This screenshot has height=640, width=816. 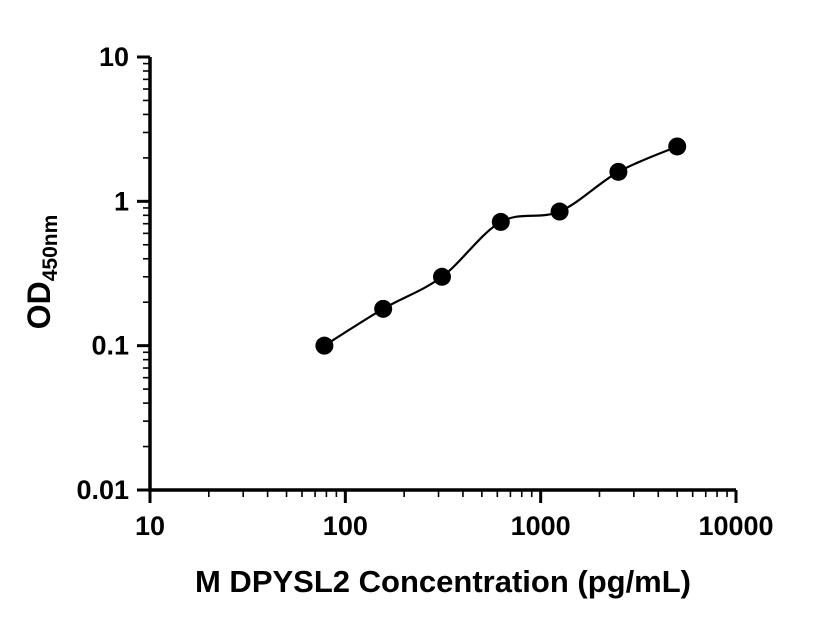 What do you see at coordinates (121, 201) in the screenshot?
I see `y-tick-label: 1` at bounding box center [121, 201].